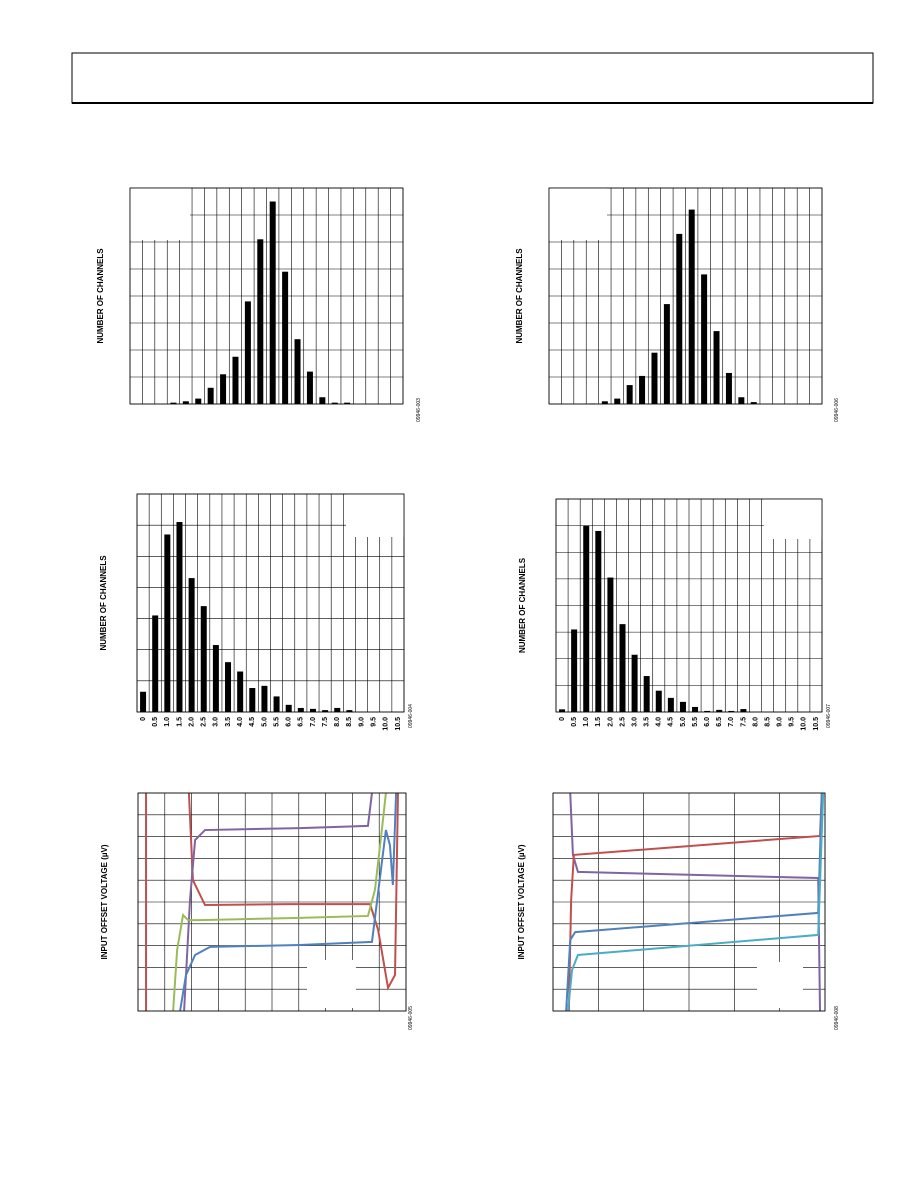 The width and height of the screenshot is (918, 1188). I want to click on x-tick-label: 9.5, so click(792, 722).